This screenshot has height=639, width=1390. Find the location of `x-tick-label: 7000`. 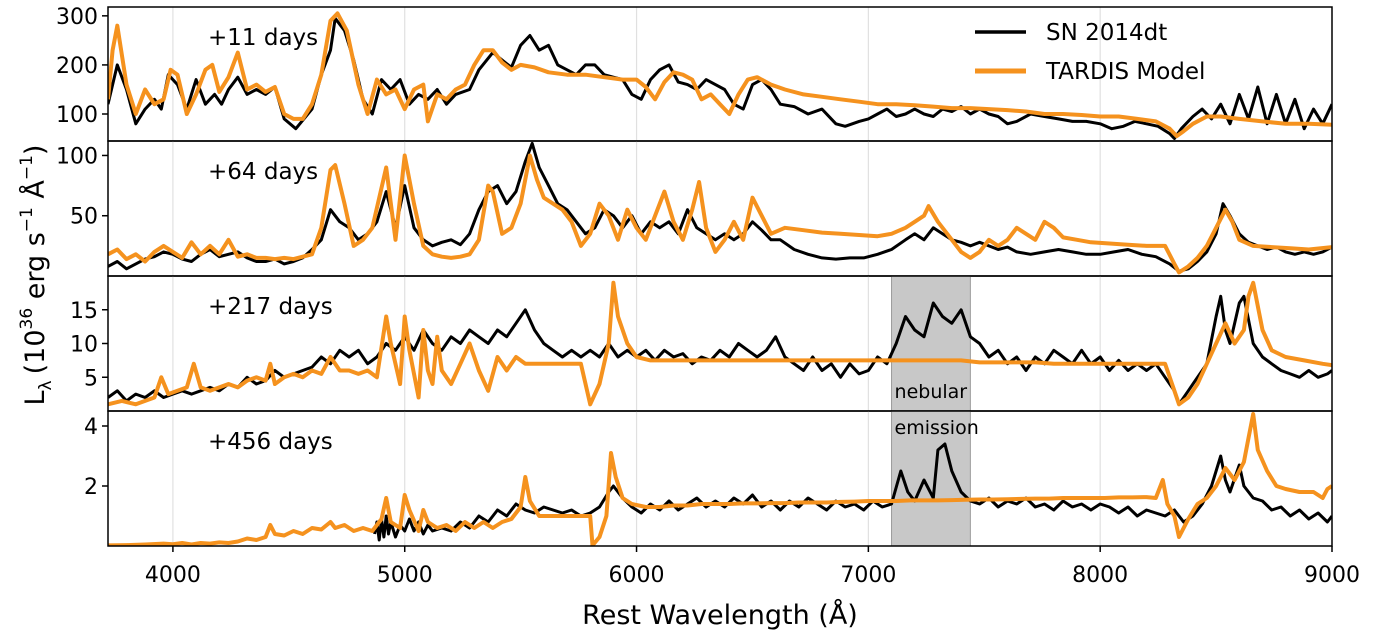

x-tick-label: 7000 is located at coordinates (868, 575).